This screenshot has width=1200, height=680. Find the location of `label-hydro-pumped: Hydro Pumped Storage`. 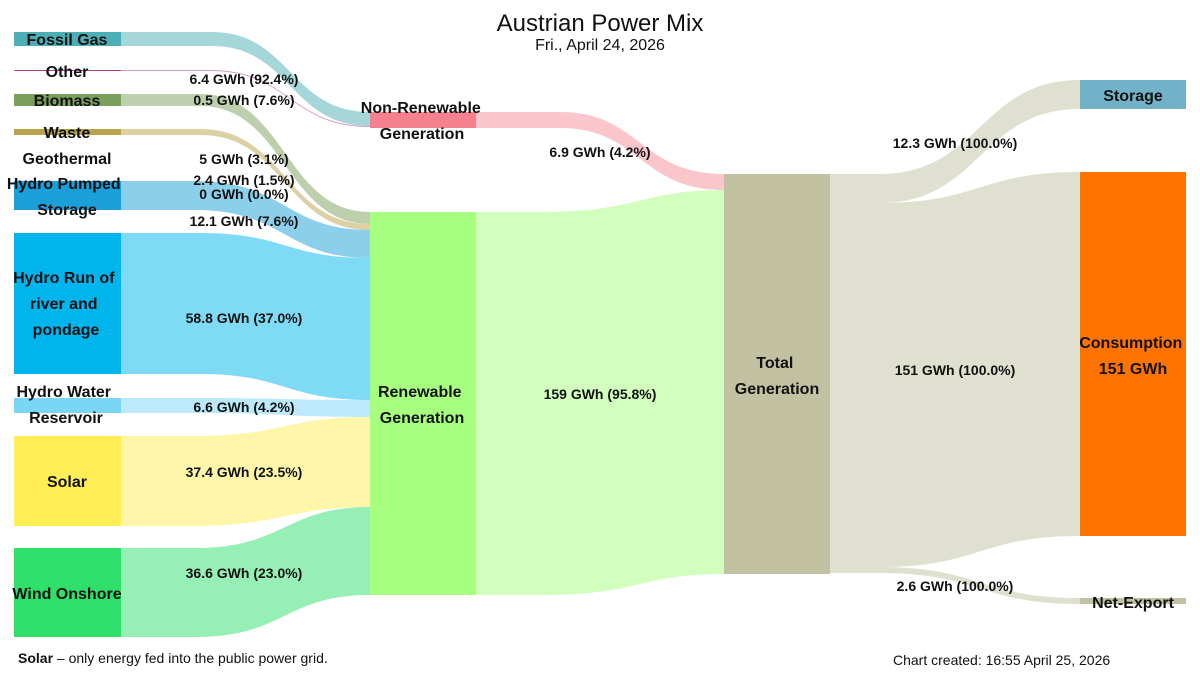

label-hydro-pumped: Hydro Pumped Storage is located at coordinates (66, 197).